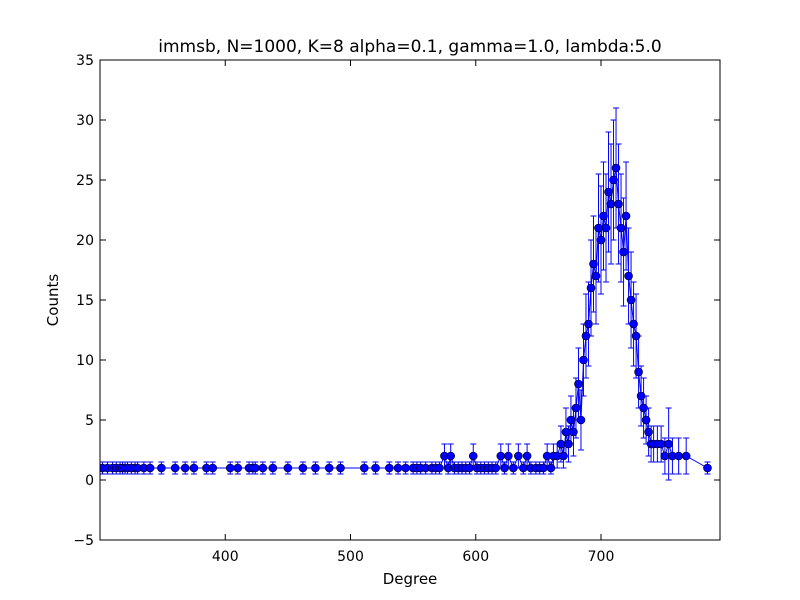 The image size is (800, 600). I want to click on x-axis-label: Degree, so click(410, 579).